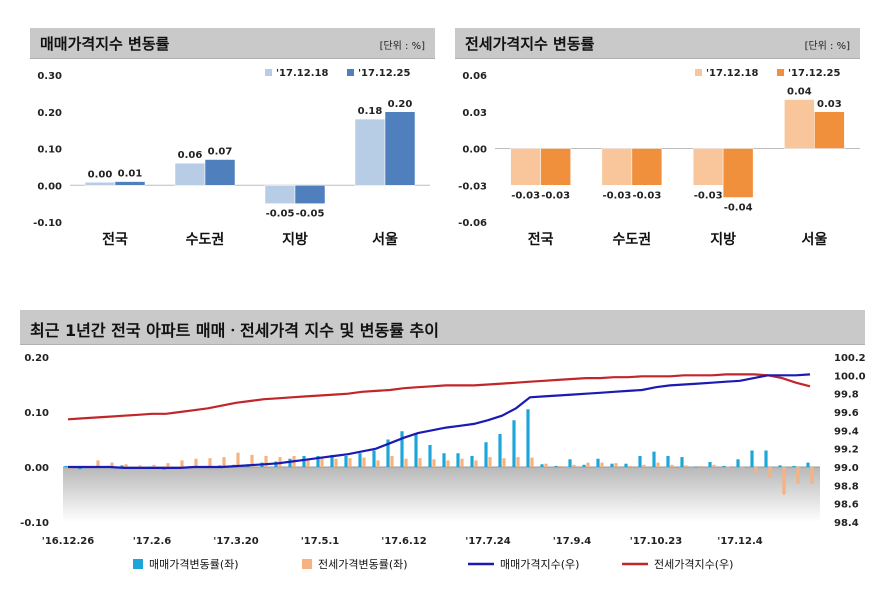  Describe the element at coordinates (487, 541) in the screenshot. I see `trend-x-tick-label: '17.7.24` at that location.